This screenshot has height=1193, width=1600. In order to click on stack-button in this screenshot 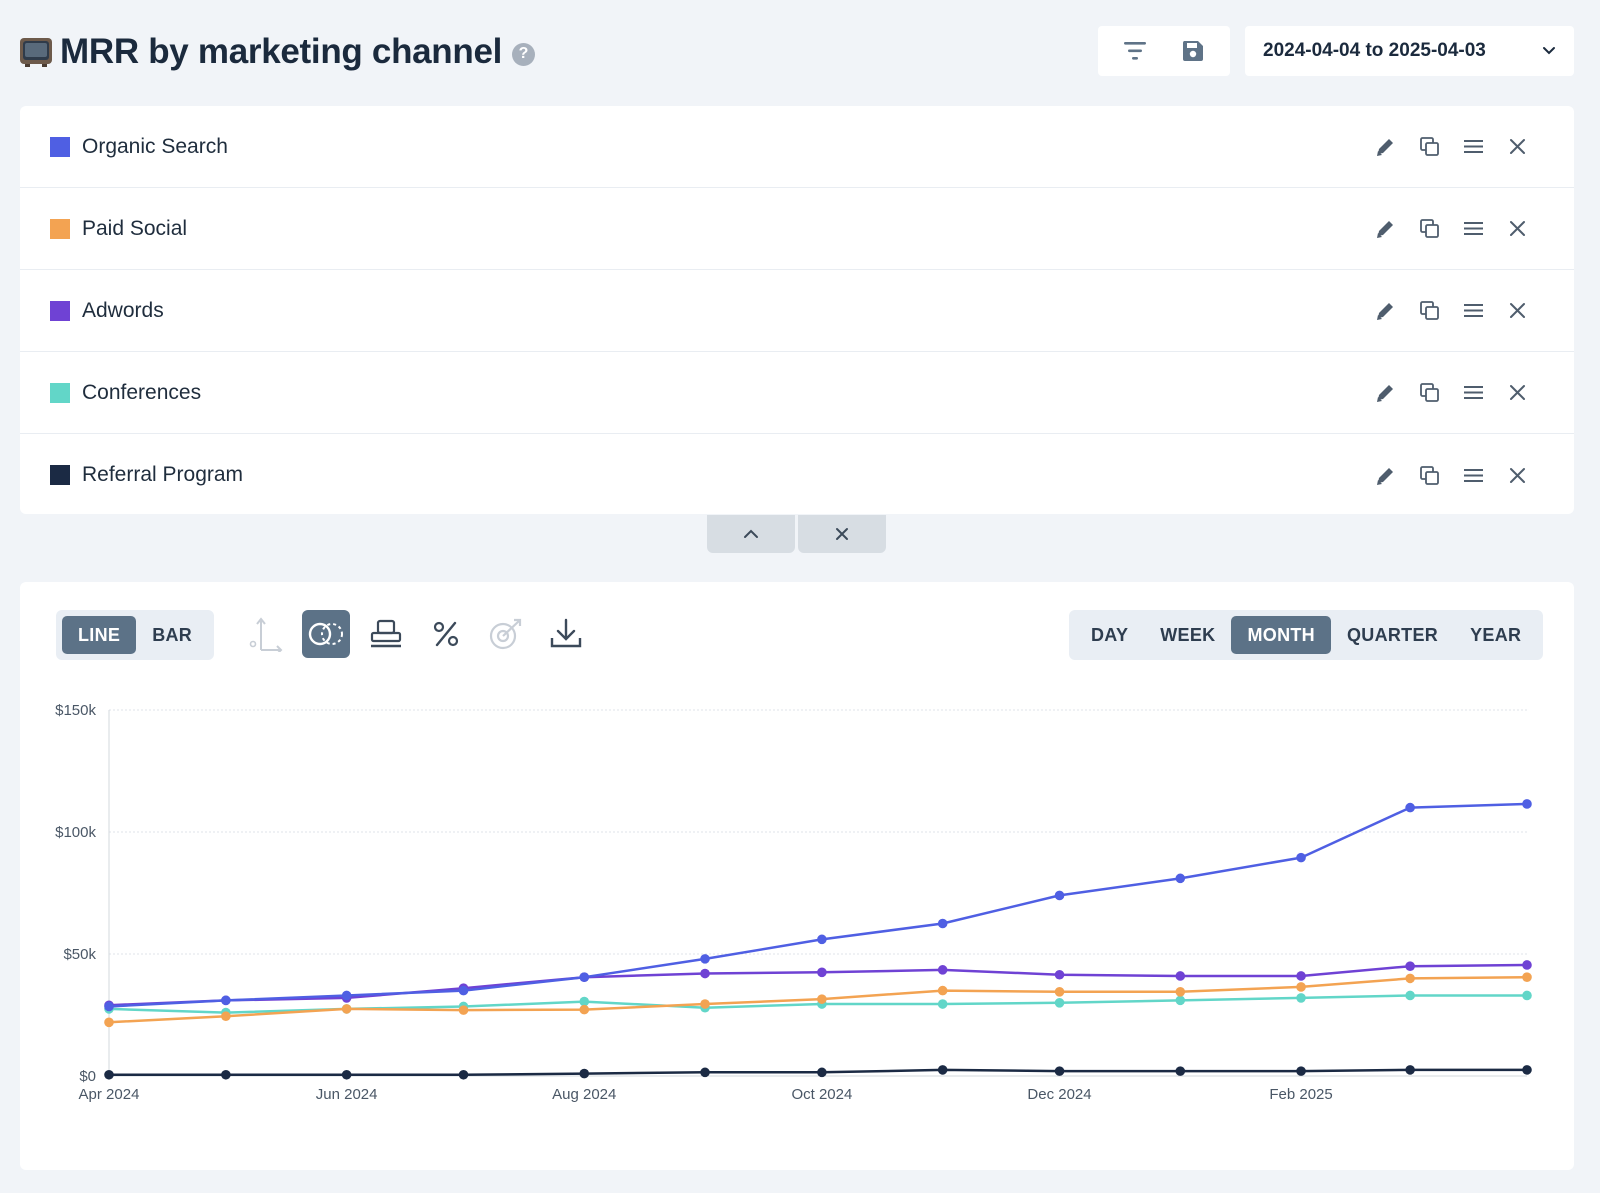, I will do `click(386, 634)`.